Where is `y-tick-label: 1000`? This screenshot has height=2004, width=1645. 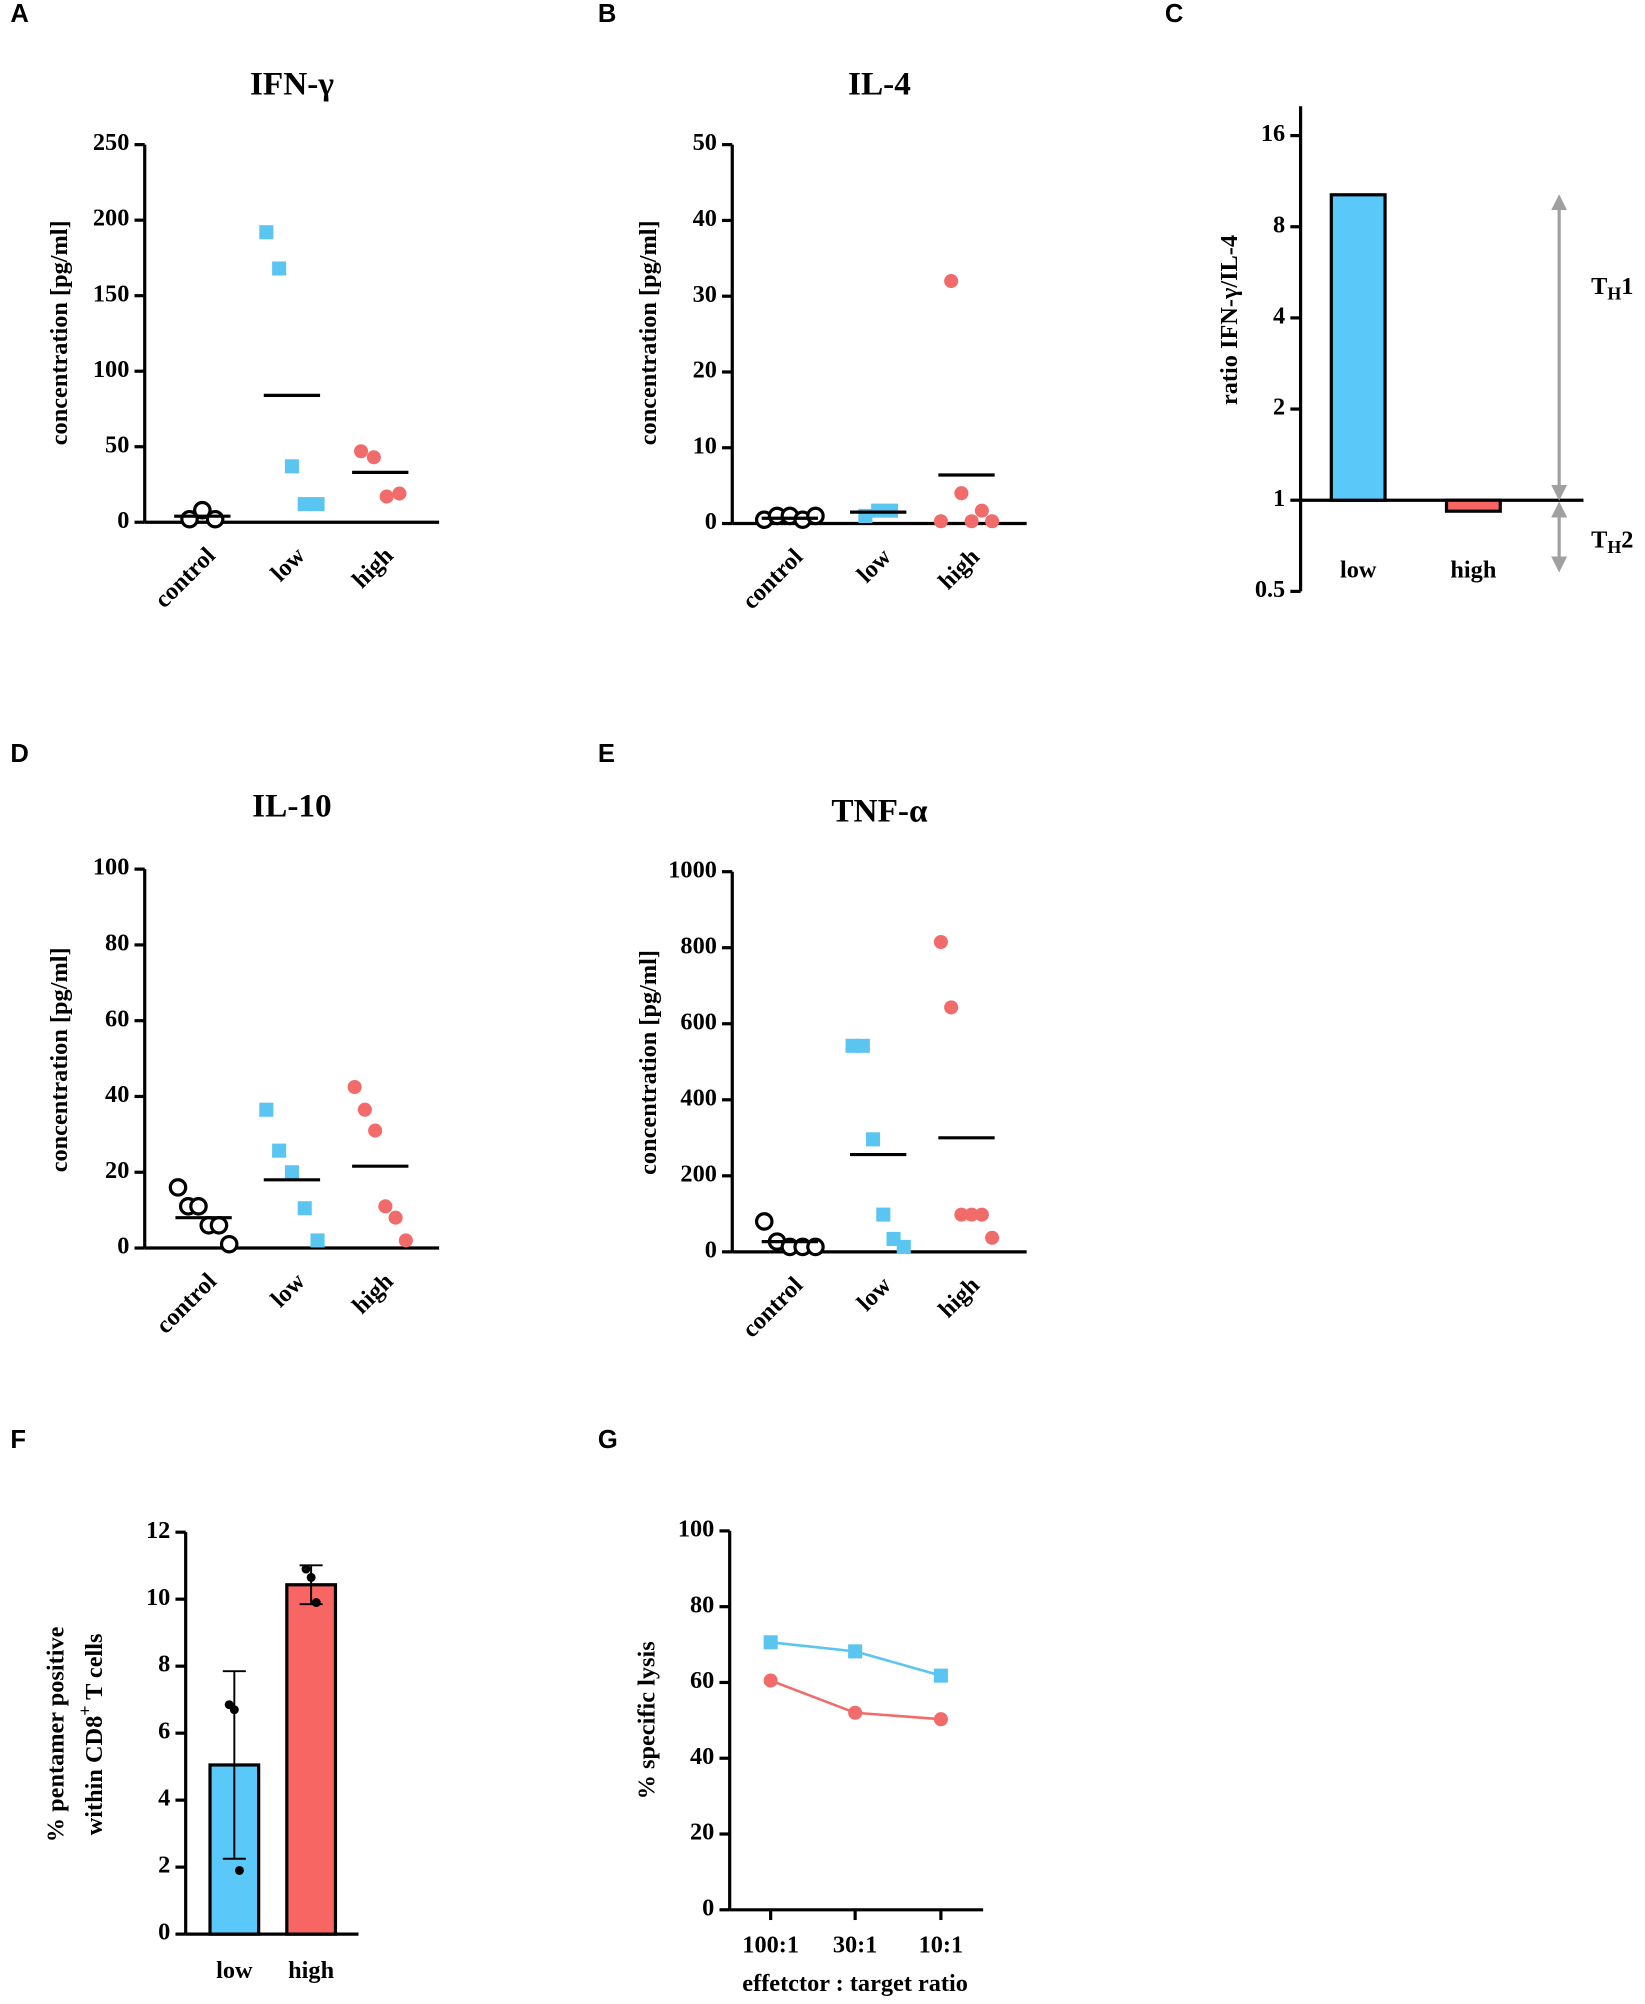
y-tick-label: 1000 is located at coordinates (692, 869).